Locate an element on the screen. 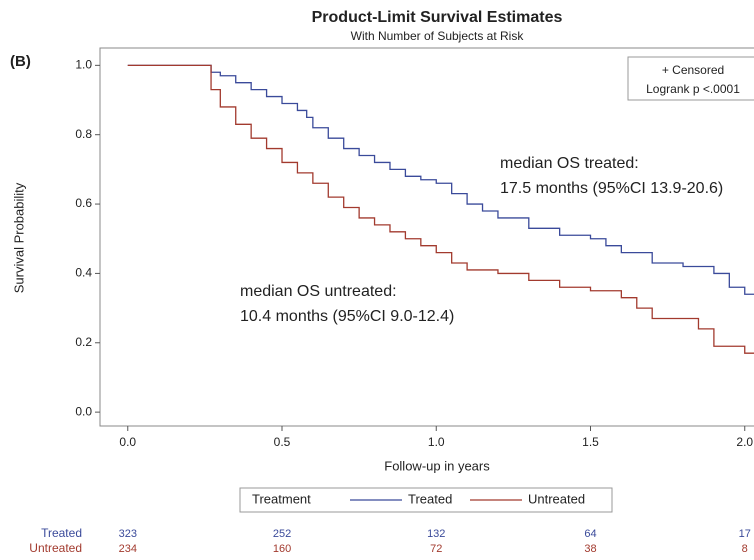 The image size is (754, 560). chart-title: Product-Limit Survival Estimates is located at coordinates (437, 17).